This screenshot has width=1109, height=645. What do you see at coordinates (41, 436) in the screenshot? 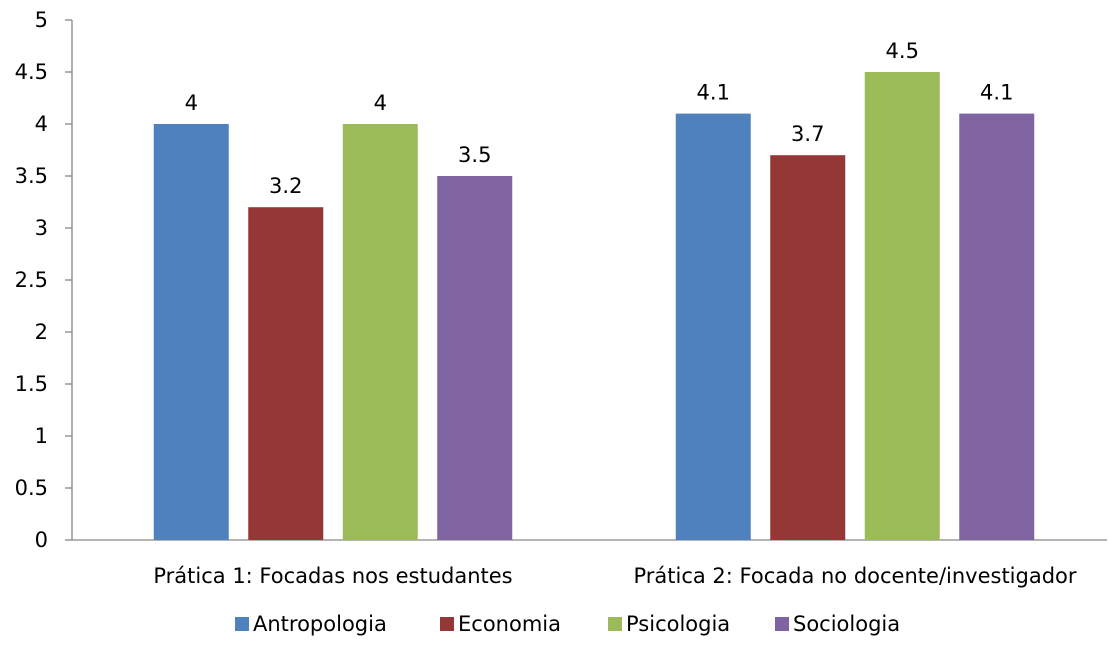
I see `y-tick-label: 1` at bounding box center [41, 436].